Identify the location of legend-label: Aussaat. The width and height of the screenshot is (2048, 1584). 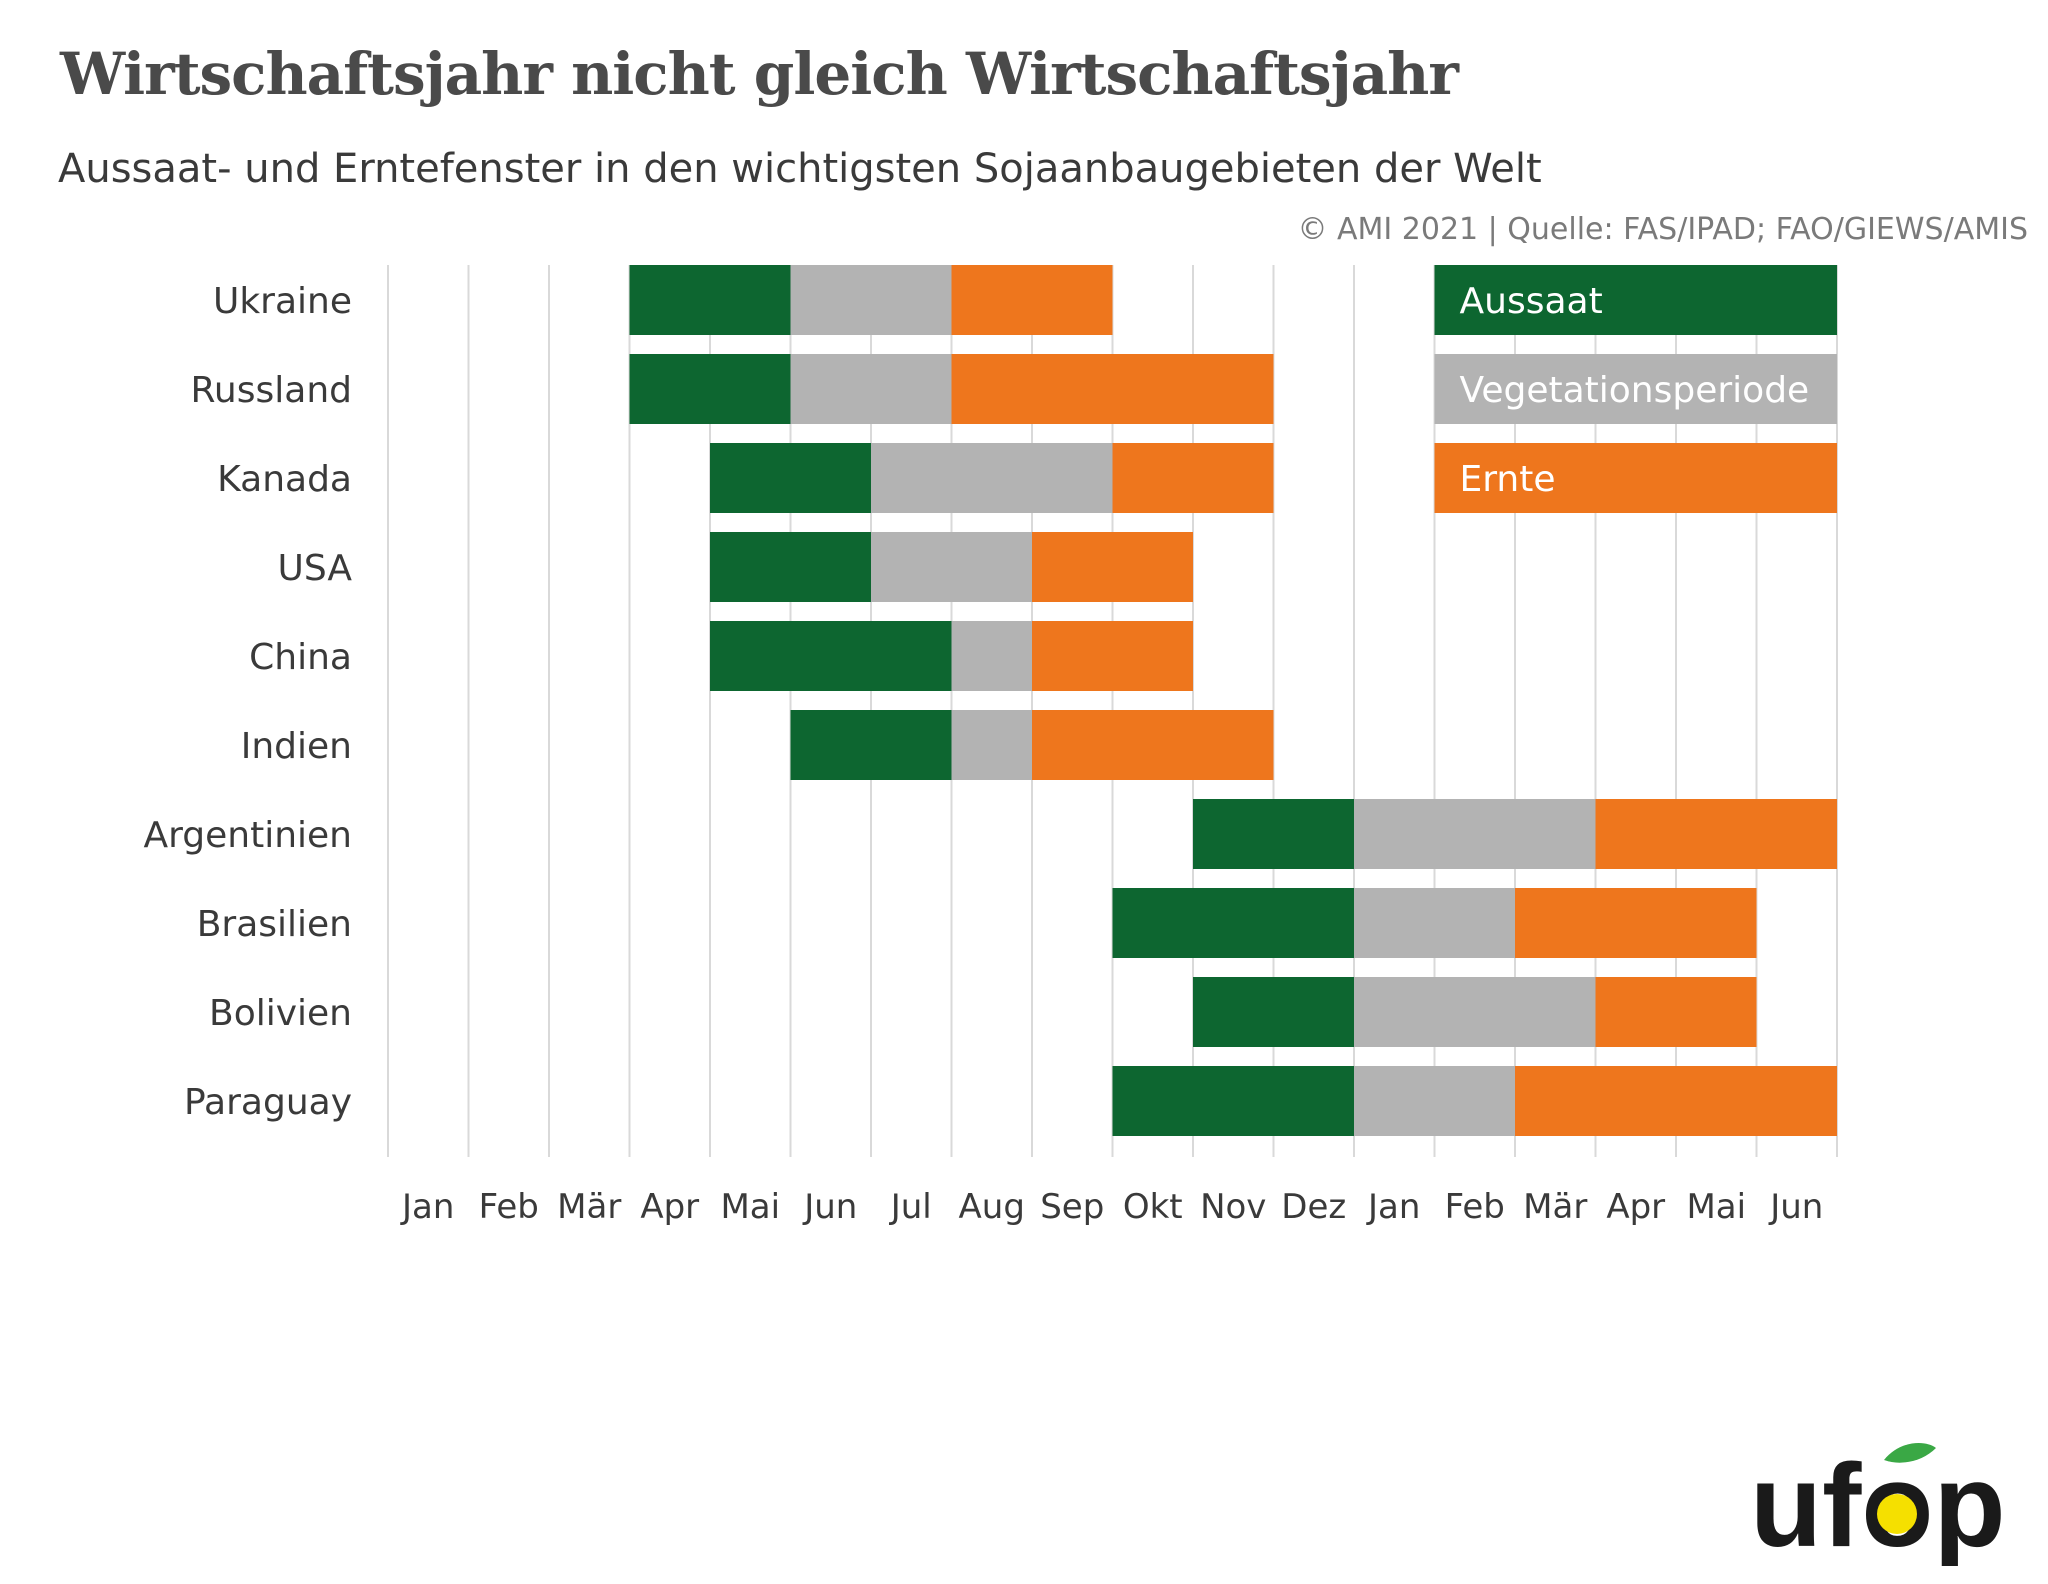
(1531, 301).